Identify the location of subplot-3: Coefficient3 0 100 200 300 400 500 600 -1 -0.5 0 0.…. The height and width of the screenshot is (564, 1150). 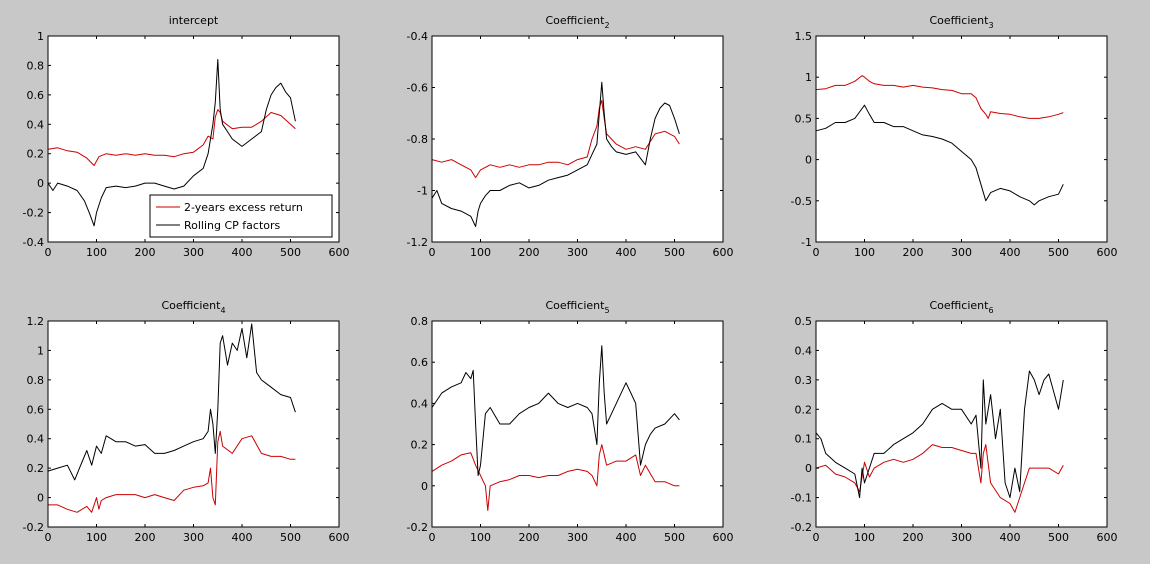
(954, 136).